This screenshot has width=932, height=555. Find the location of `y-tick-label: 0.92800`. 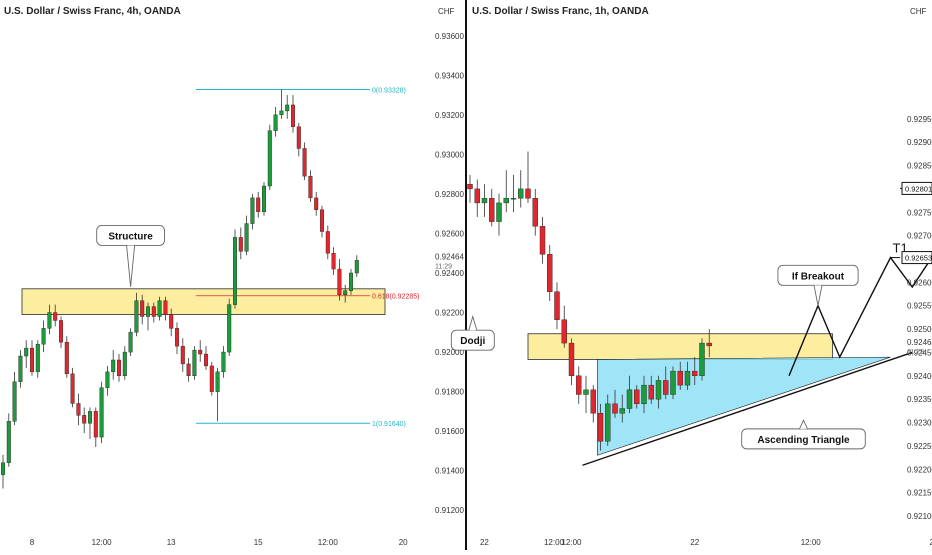

y-tick-label: 0.92800 is located at coordinates (449, 194).